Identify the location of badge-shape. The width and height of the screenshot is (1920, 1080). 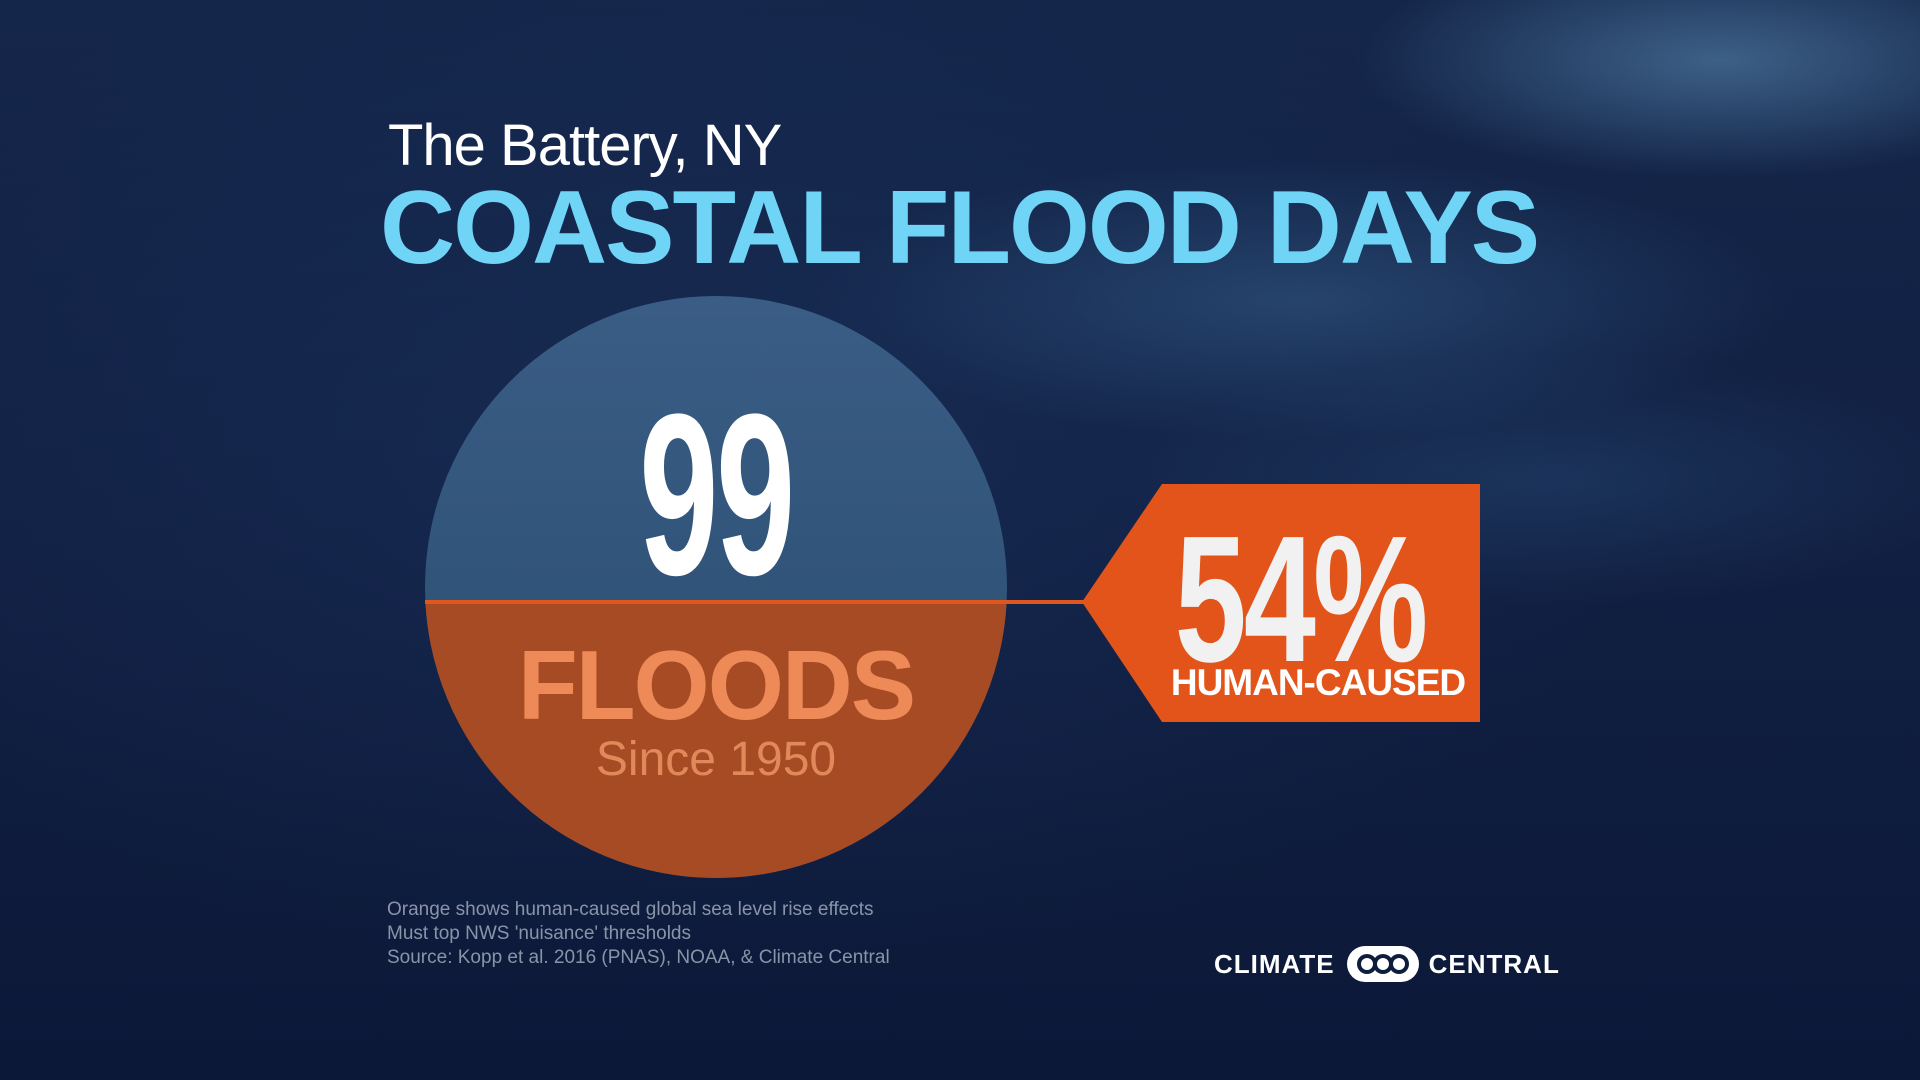
(1281, 603).